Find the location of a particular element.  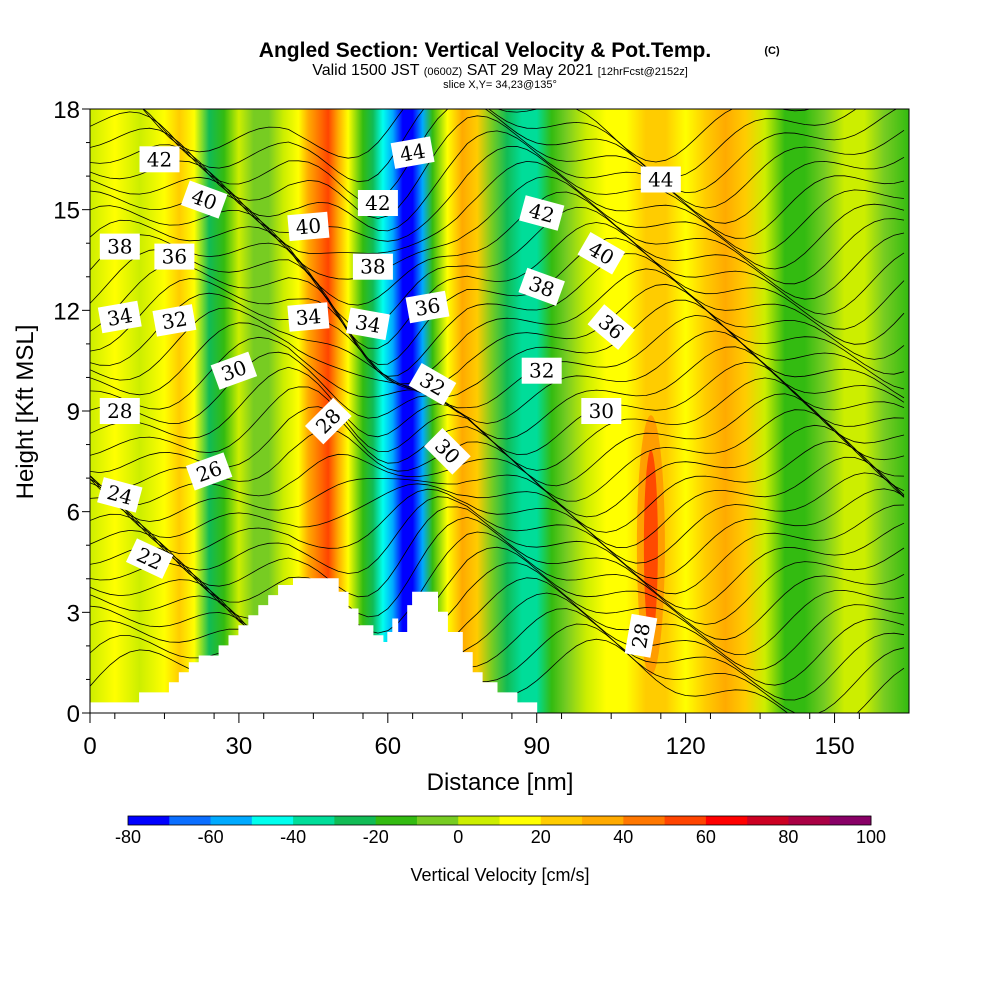

x-tick-label: 150 is located at coordinates (835, 746).